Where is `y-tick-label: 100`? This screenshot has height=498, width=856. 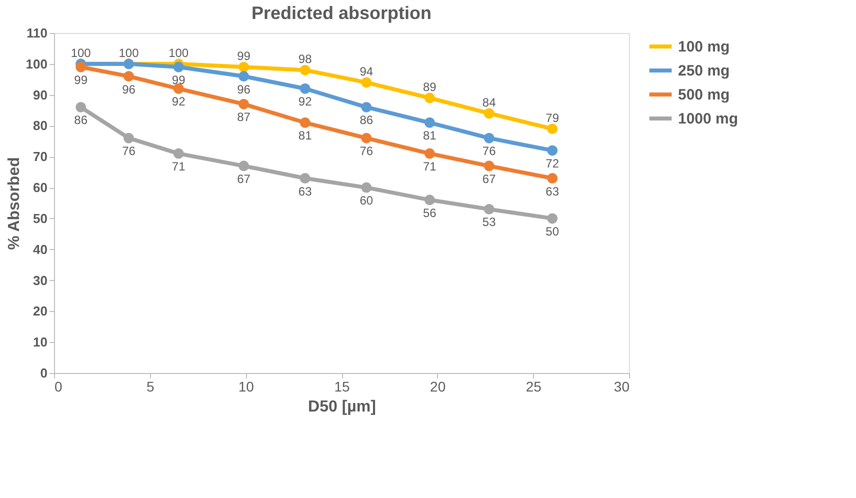
y-tick-label: 100 is located at coordinates (37, 64).